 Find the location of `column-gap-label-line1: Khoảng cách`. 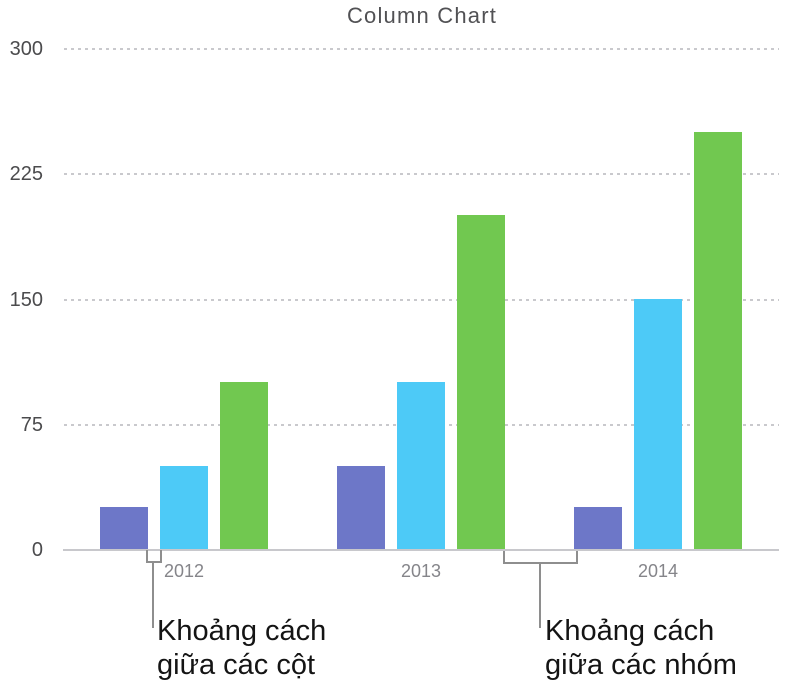

column-gap-label-line1: Khoảng cách is located at coordinates (242, 631).